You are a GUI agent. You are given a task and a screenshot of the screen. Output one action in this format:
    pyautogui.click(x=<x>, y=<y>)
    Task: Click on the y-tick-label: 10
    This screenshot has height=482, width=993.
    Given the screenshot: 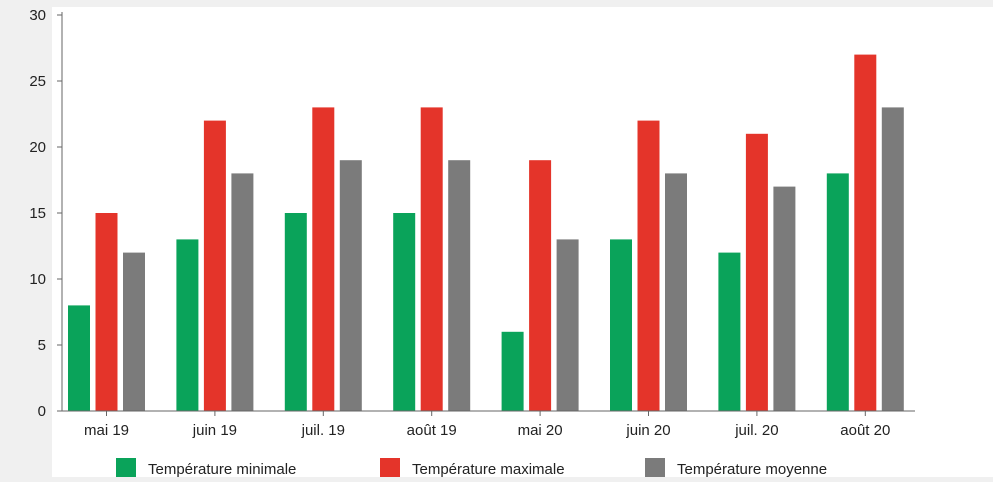 What is the action you would take?
    pyautogui.click(x=37, y=279)
    